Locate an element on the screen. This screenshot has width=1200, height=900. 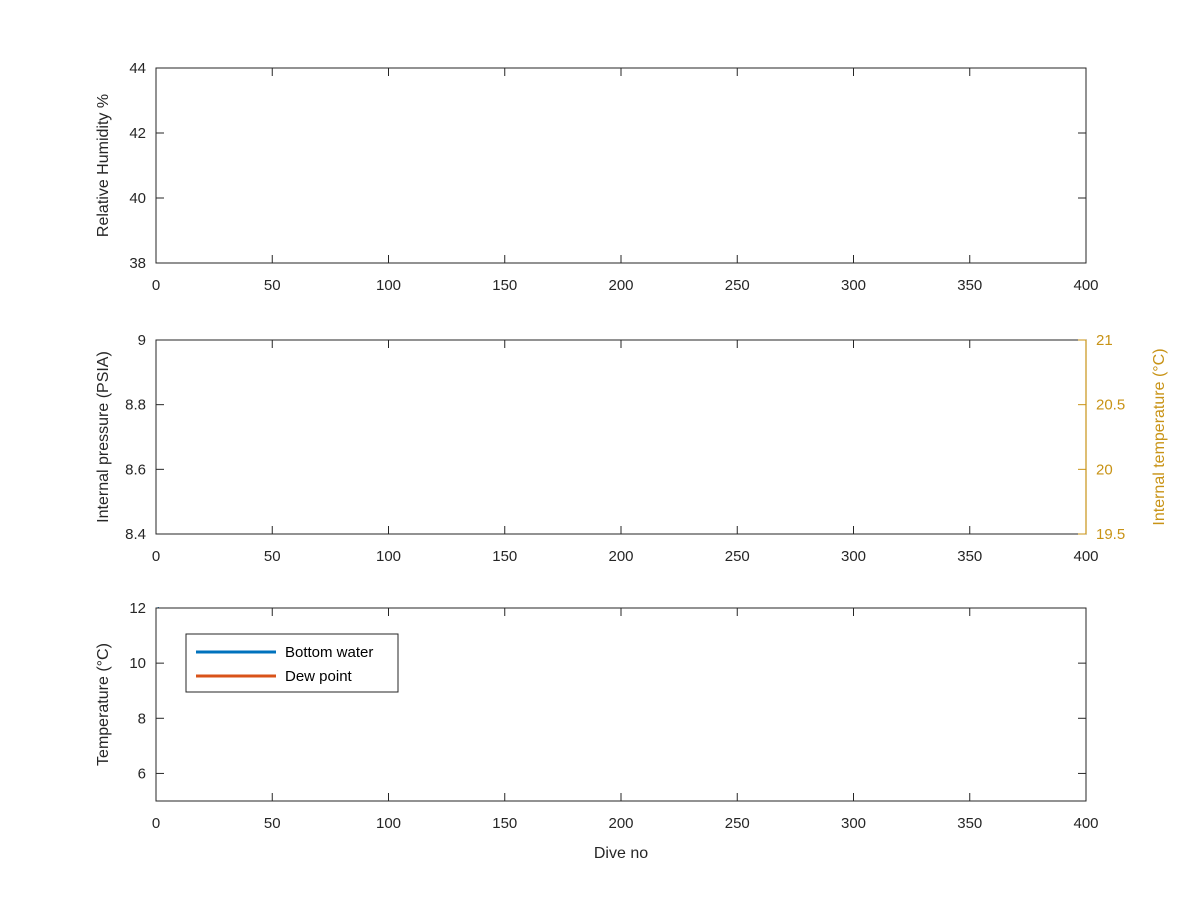
y-tick-label: 10 is located at coordinates (137, 663).